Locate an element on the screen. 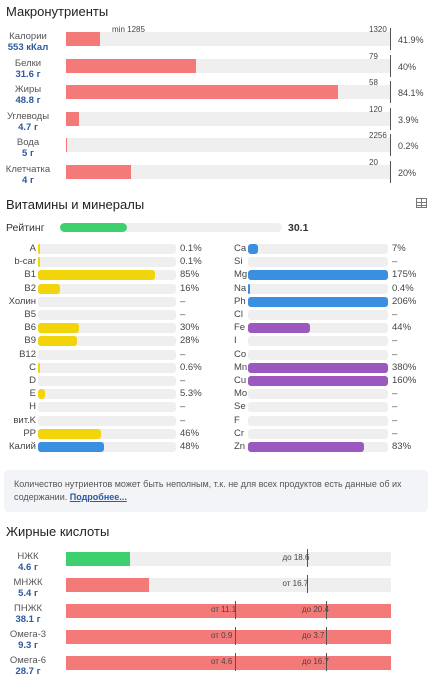 This screenshot has height=680, width=432. nutrient-percent: 44% is located at coordinates (402, 328).